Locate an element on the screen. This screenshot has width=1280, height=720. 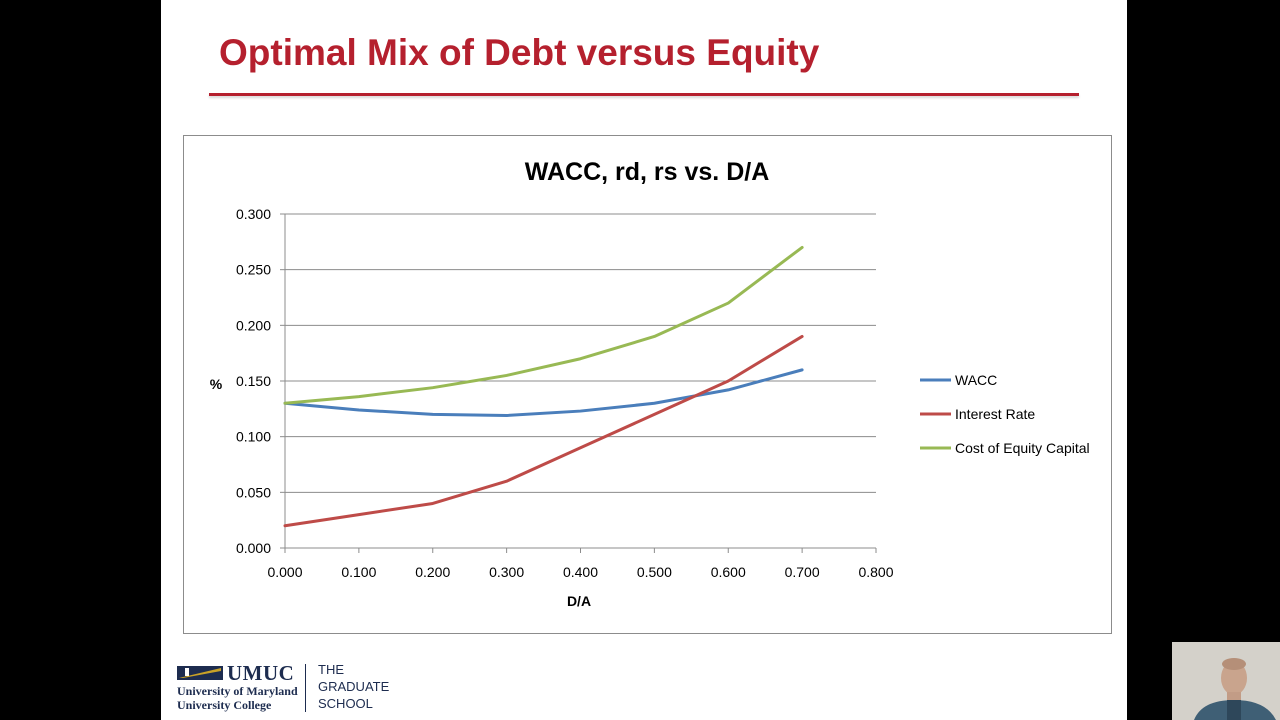
graduate-school-line-1: THE is located at coordinates (331, 669).